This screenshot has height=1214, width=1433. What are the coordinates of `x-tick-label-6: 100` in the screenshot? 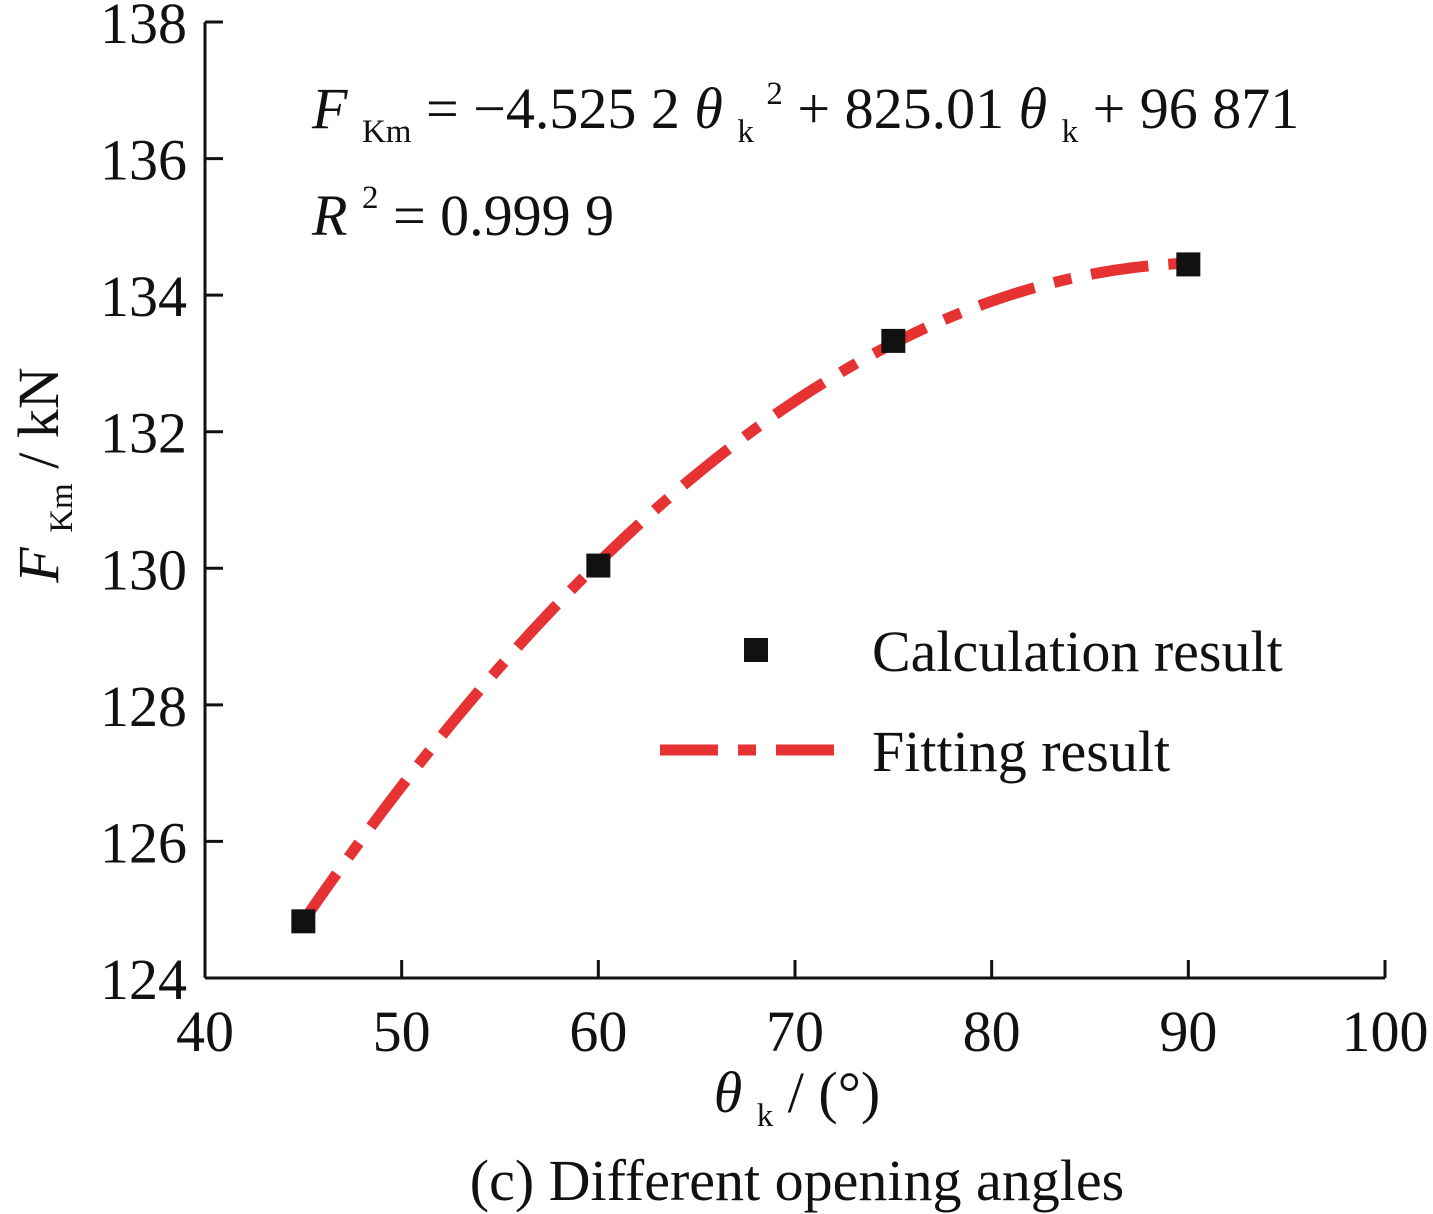 It's located at (1385, 1031).